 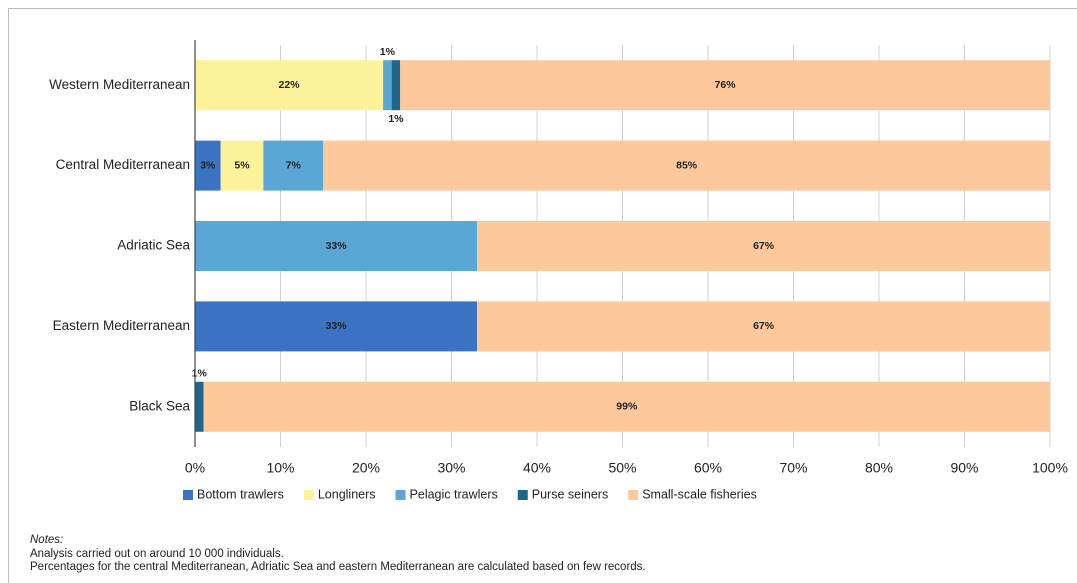 I want to click on y-tick-label: Western Mediterranean, so click(x=119, y=84).